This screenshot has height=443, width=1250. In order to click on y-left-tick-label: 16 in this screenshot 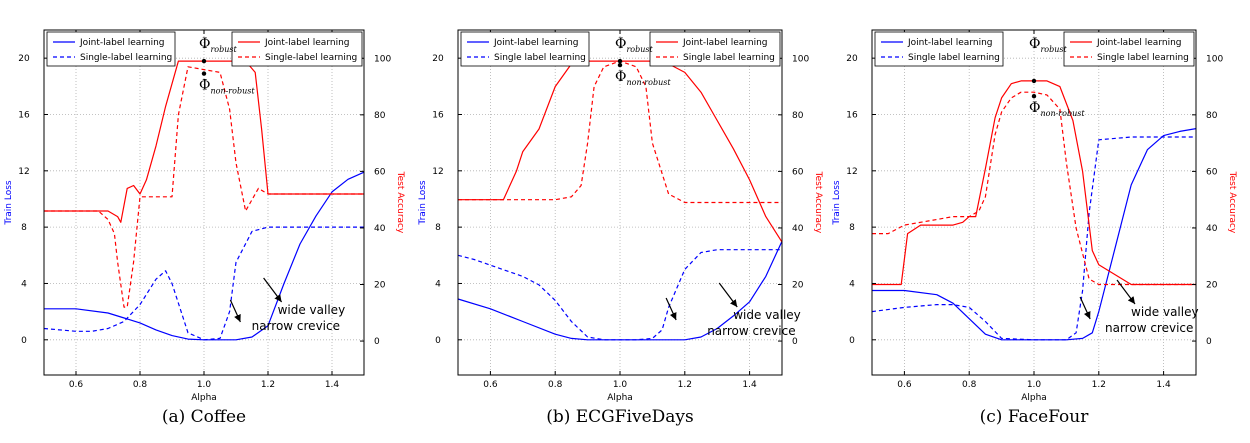, I will do `click(438, 115)`.